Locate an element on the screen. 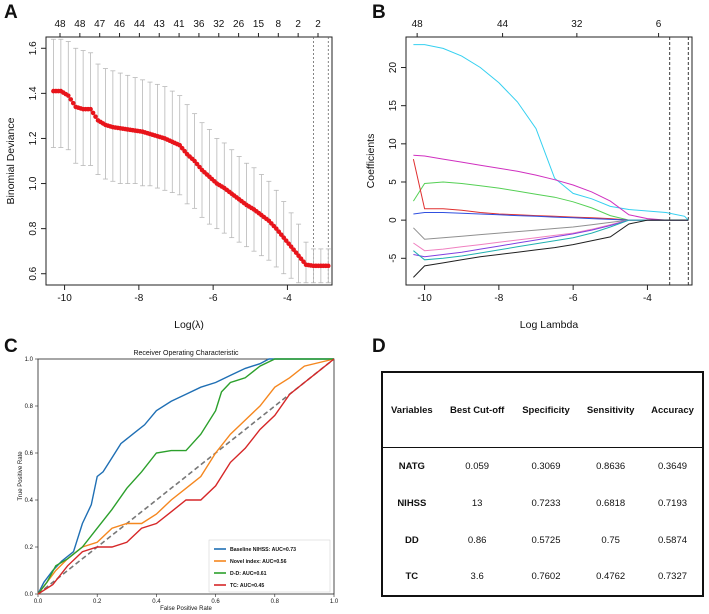 The height and width of the screenshot is (614, 709). table-row: NIHSS 13 0.7233 0.6818 0.7193 is located at coordinates (542, 504).